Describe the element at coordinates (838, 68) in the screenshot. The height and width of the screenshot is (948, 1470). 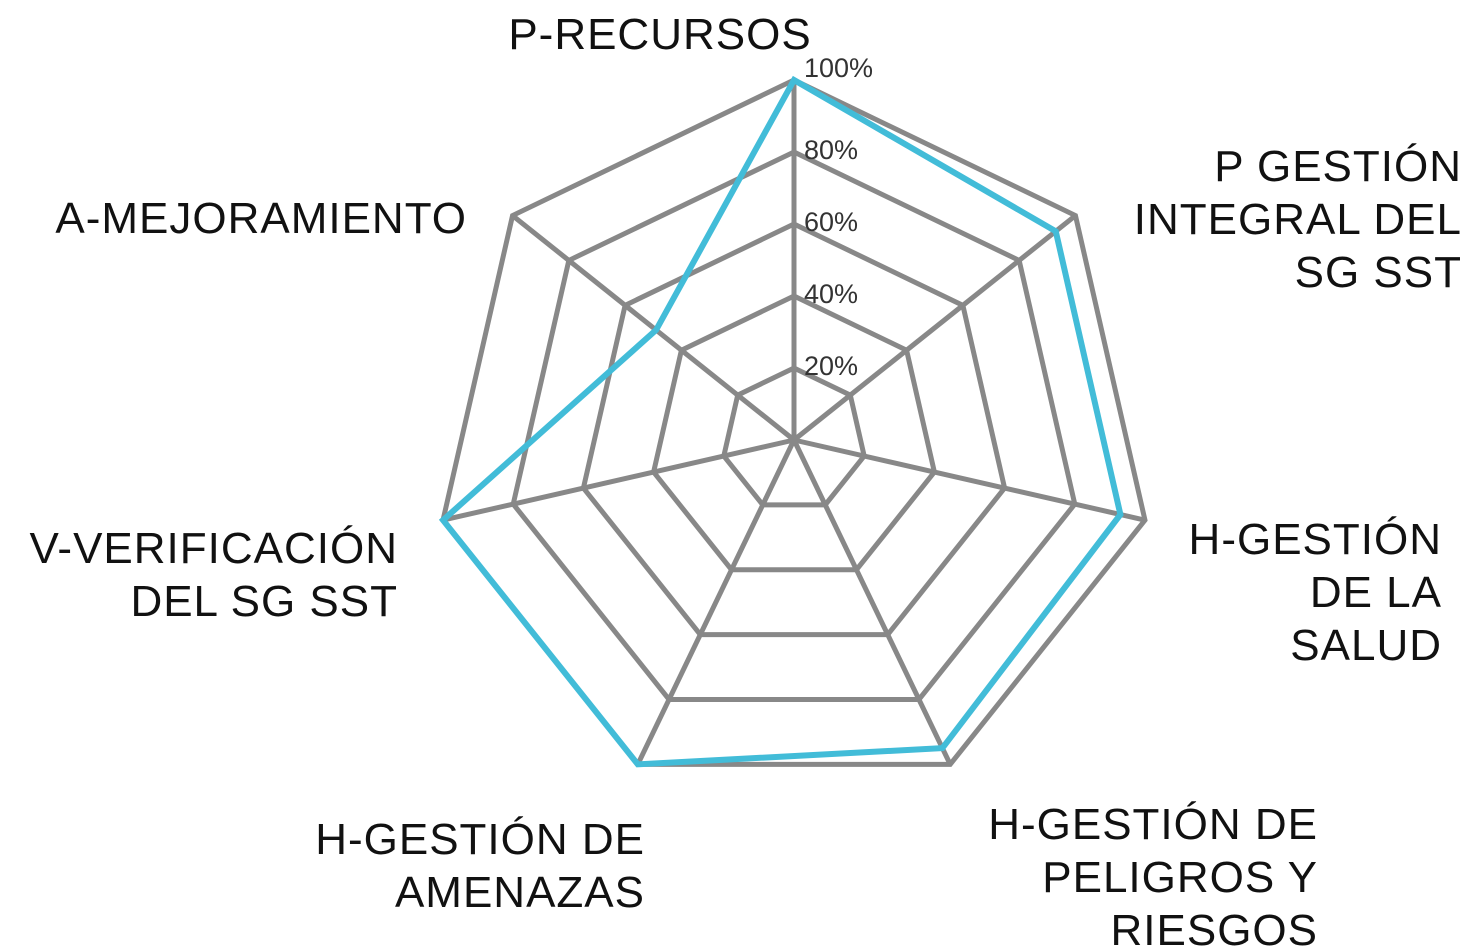
I see `r-tick-label: 100%` at that location.